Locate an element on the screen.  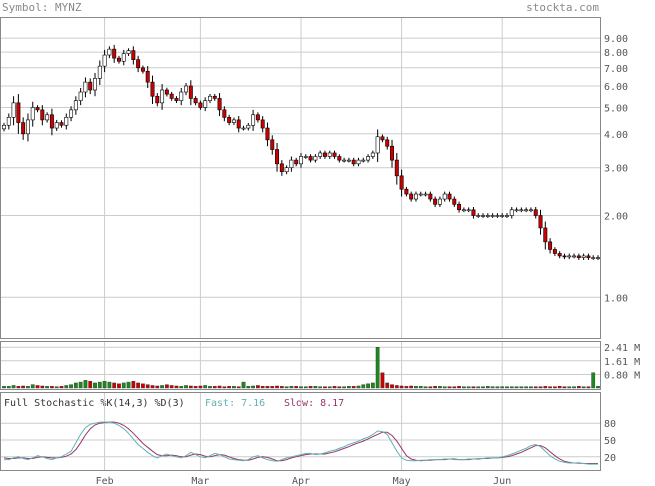
stochastic-tick-label: 80 is located at coordinates (610, 424).